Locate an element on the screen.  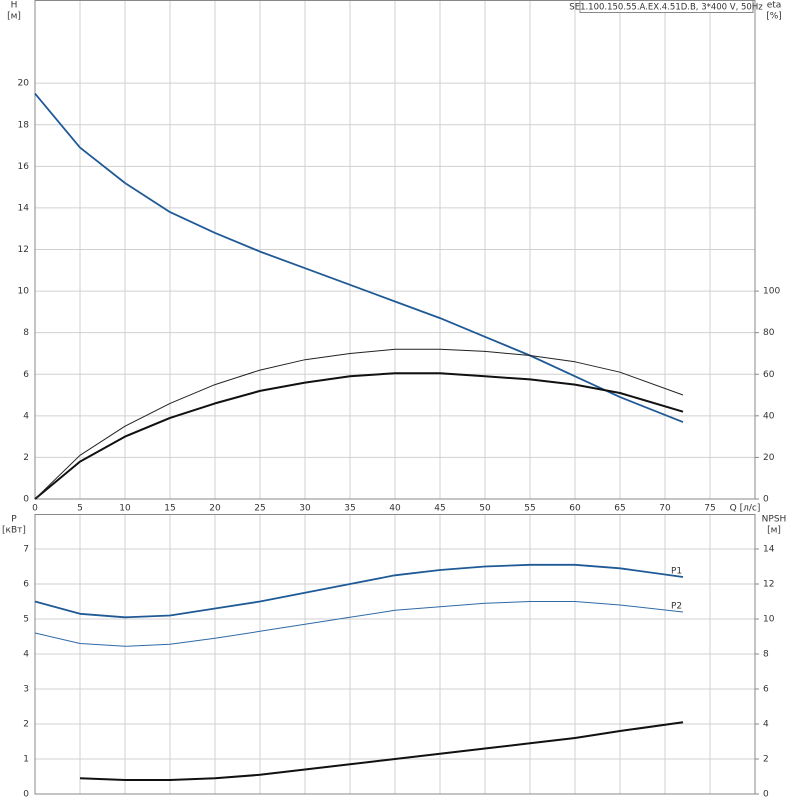
x-tick-label: 10 is located at coordinates (125, 509).